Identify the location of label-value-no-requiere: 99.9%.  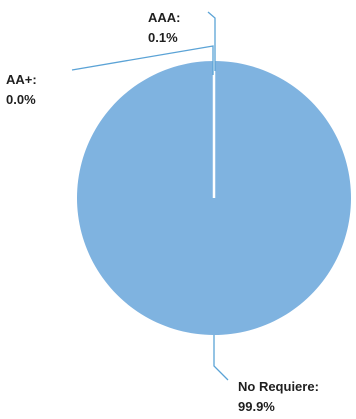
(256, 406).